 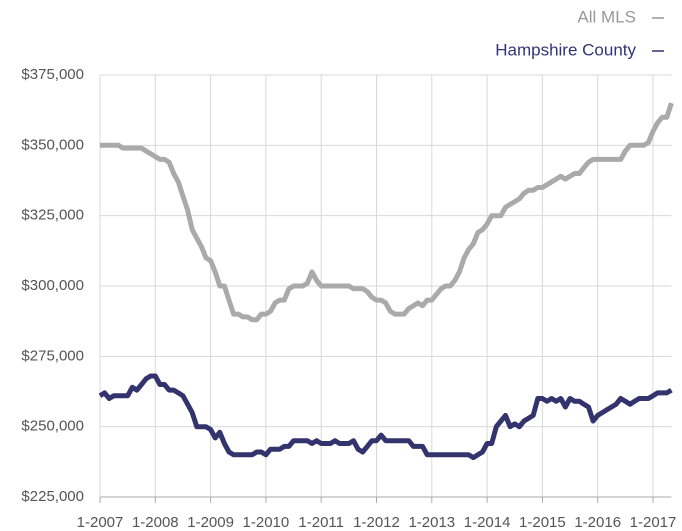 I want to click on x-tick-label: 1-2013, so click(x=431, y=522).